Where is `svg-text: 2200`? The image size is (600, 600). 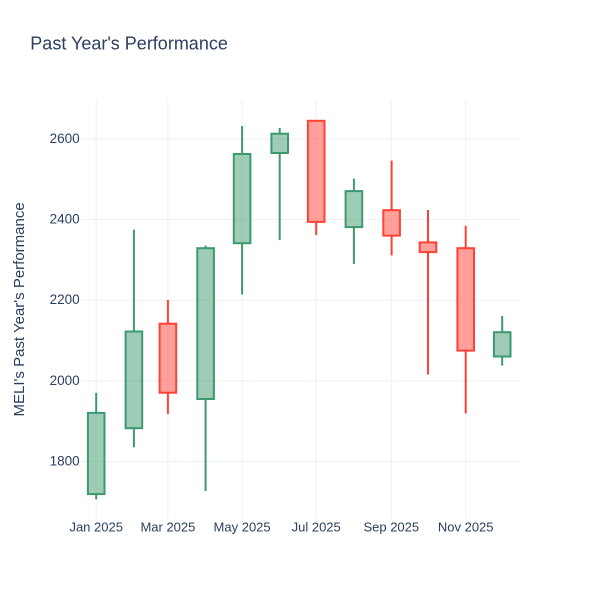
svg-text: 2200 is located at coordinates (65, 299).